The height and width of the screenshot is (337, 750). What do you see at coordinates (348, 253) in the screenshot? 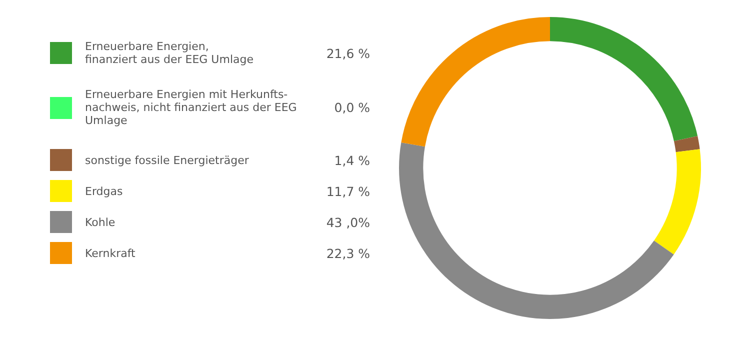
I see `data-label: 22,3 %` at bounding box center [348, 253].